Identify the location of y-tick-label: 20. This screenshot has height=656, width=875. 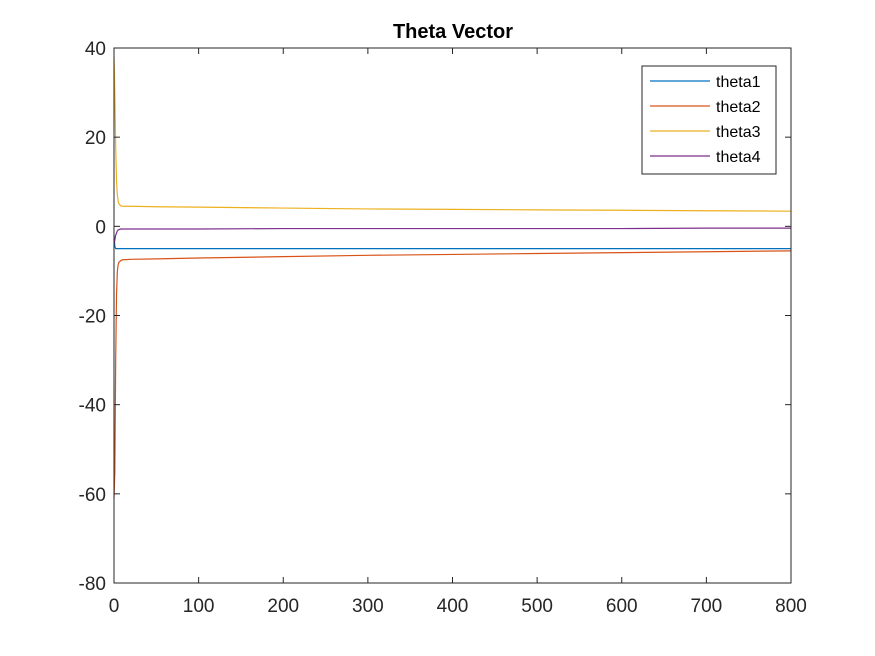
(95, 138).